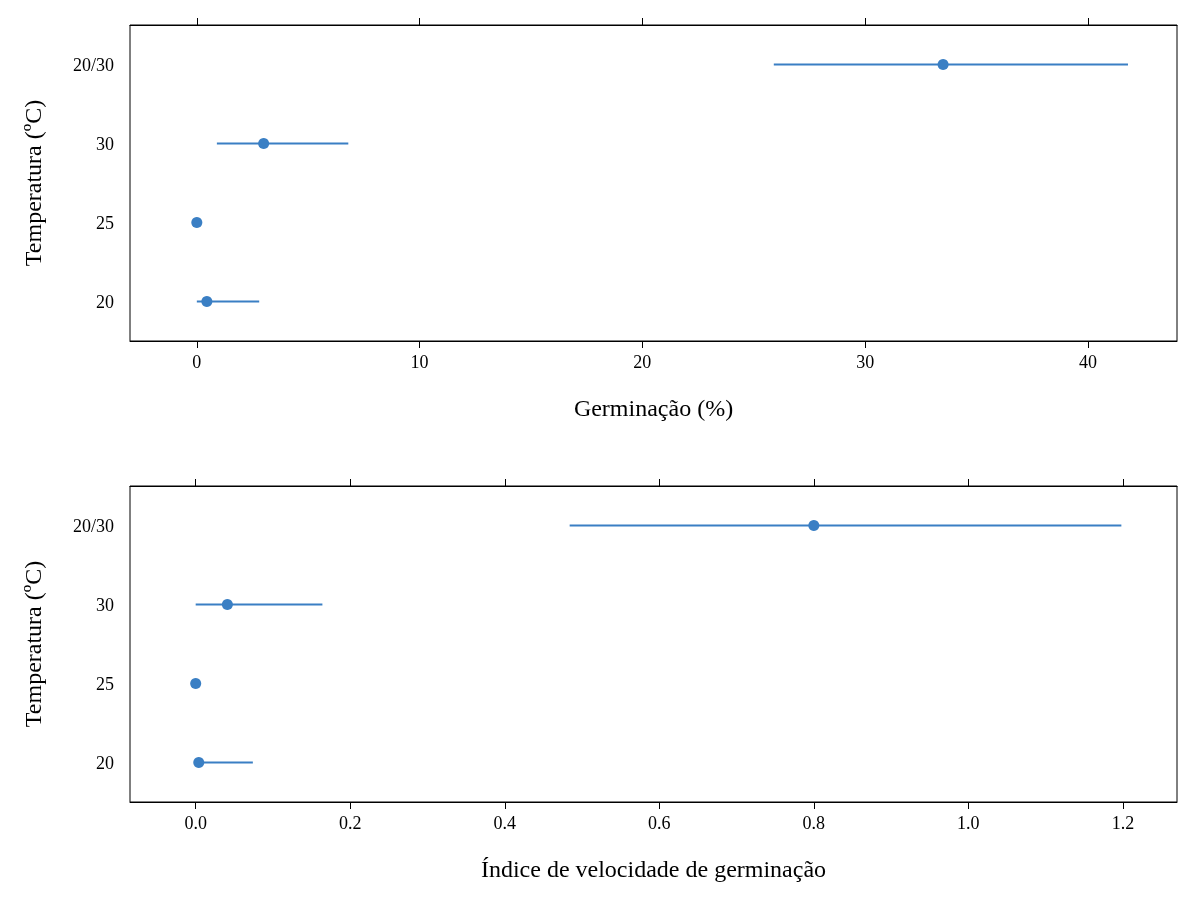 Image resolution: width=1178 pixels, height=923 pixels. What do you see at coordinates (865, 362) in the screenshot?
I see `x-tick-label: 30` at bounding box center [865, 362].